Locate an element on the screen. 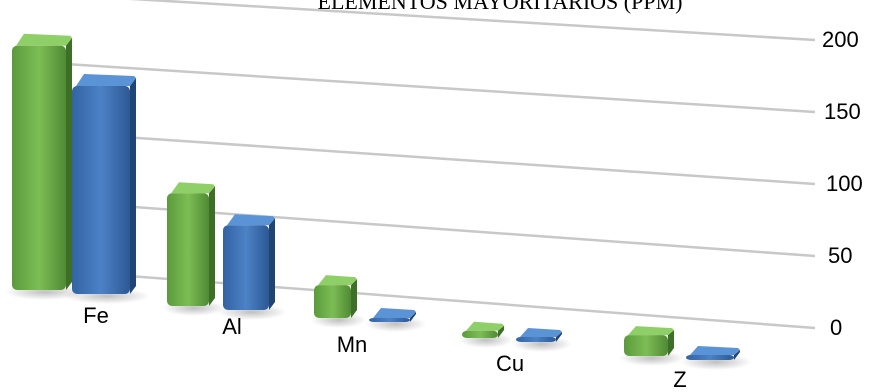  category-label-cu: Cu is located at coordinates (510, 363).